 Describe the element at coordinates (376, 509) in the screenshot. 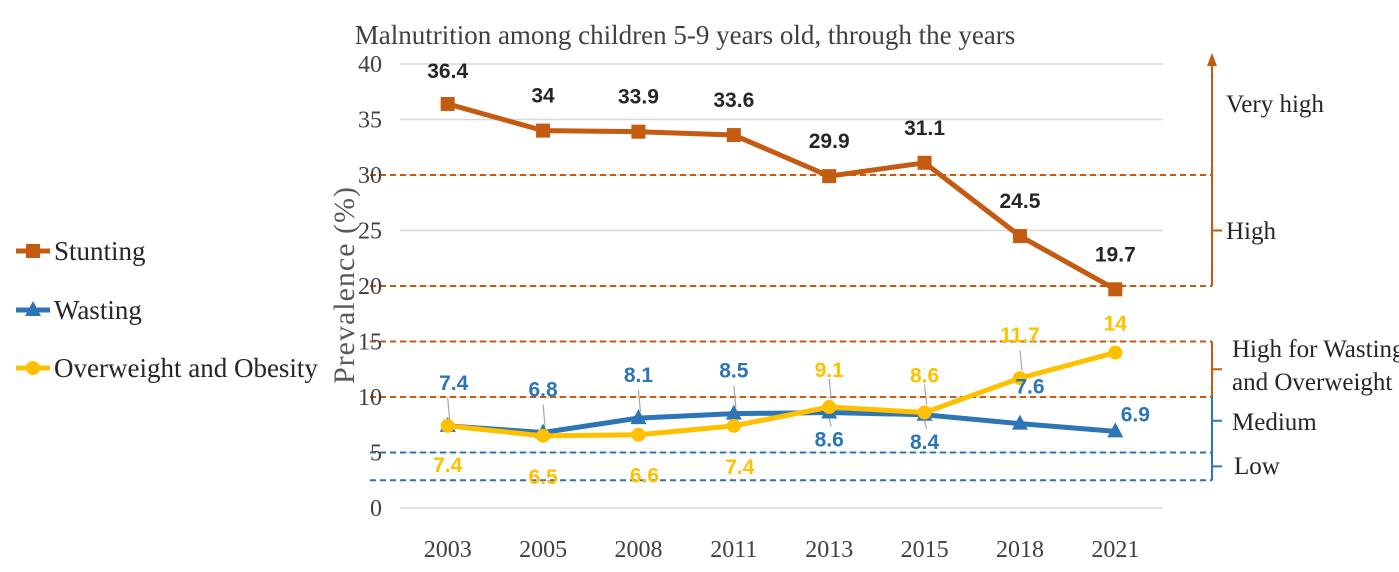

I see `y-tick-label: 0` at that location.